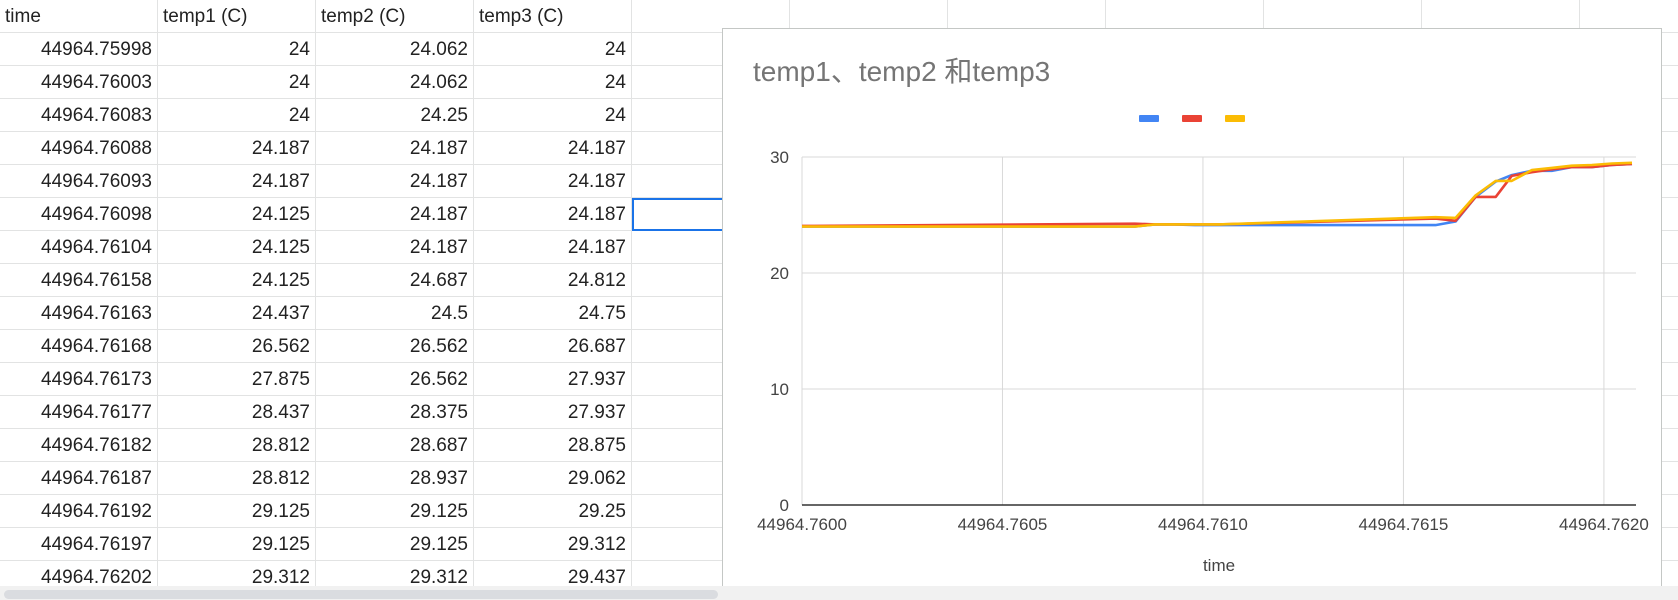  Describe the element at coordinates (802, 524) in the screenshot. I see `x-tick-label: 44964.7600` at that location.